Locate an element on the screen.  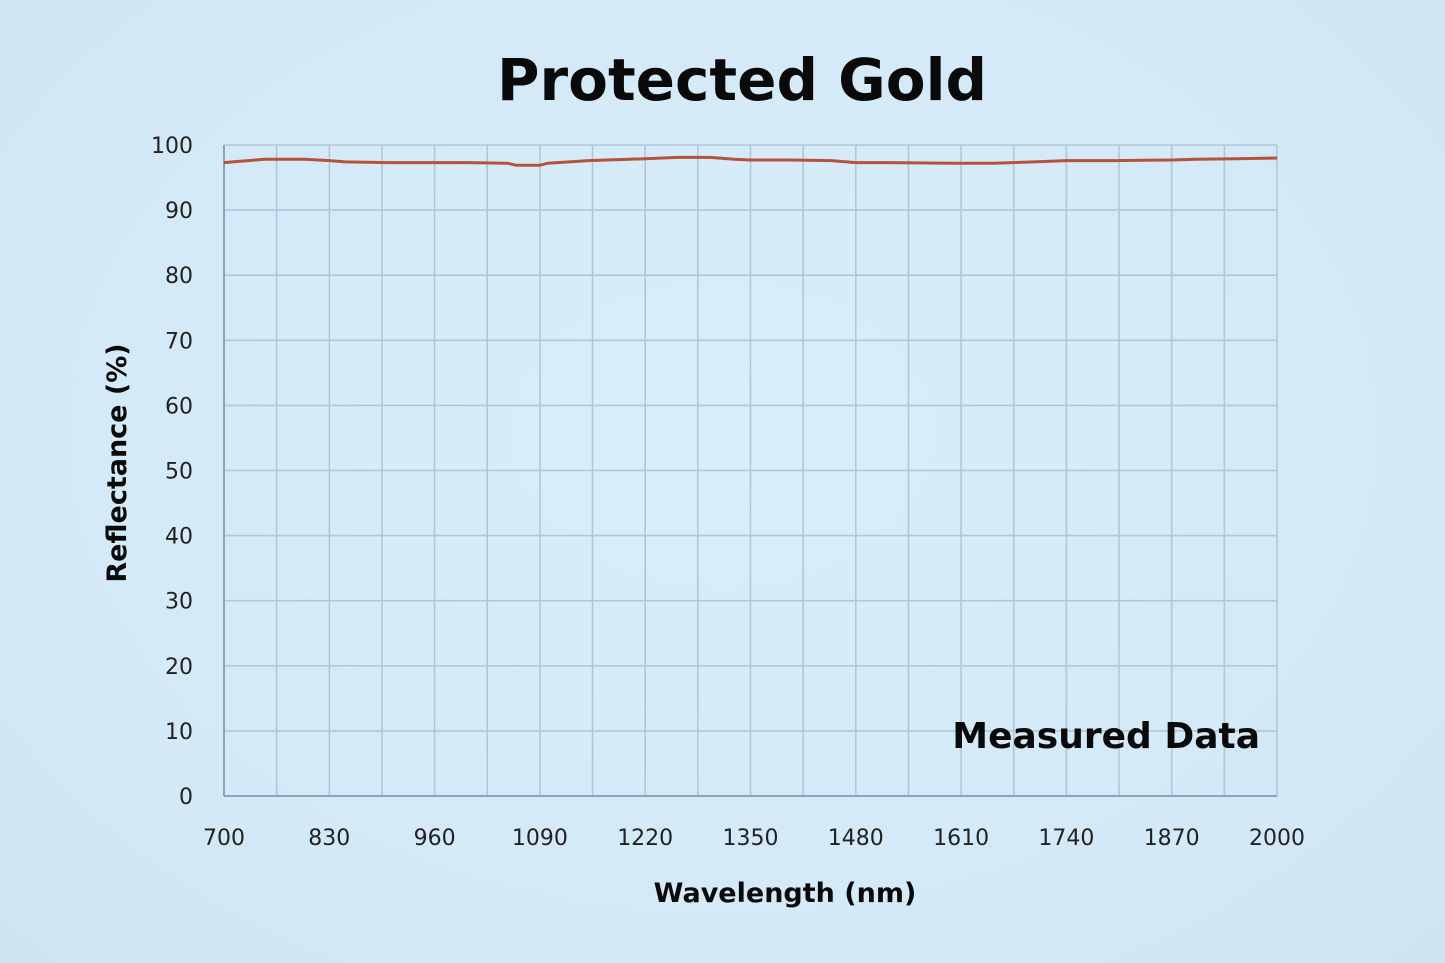
series-layer is located at coordinates (750, 161).